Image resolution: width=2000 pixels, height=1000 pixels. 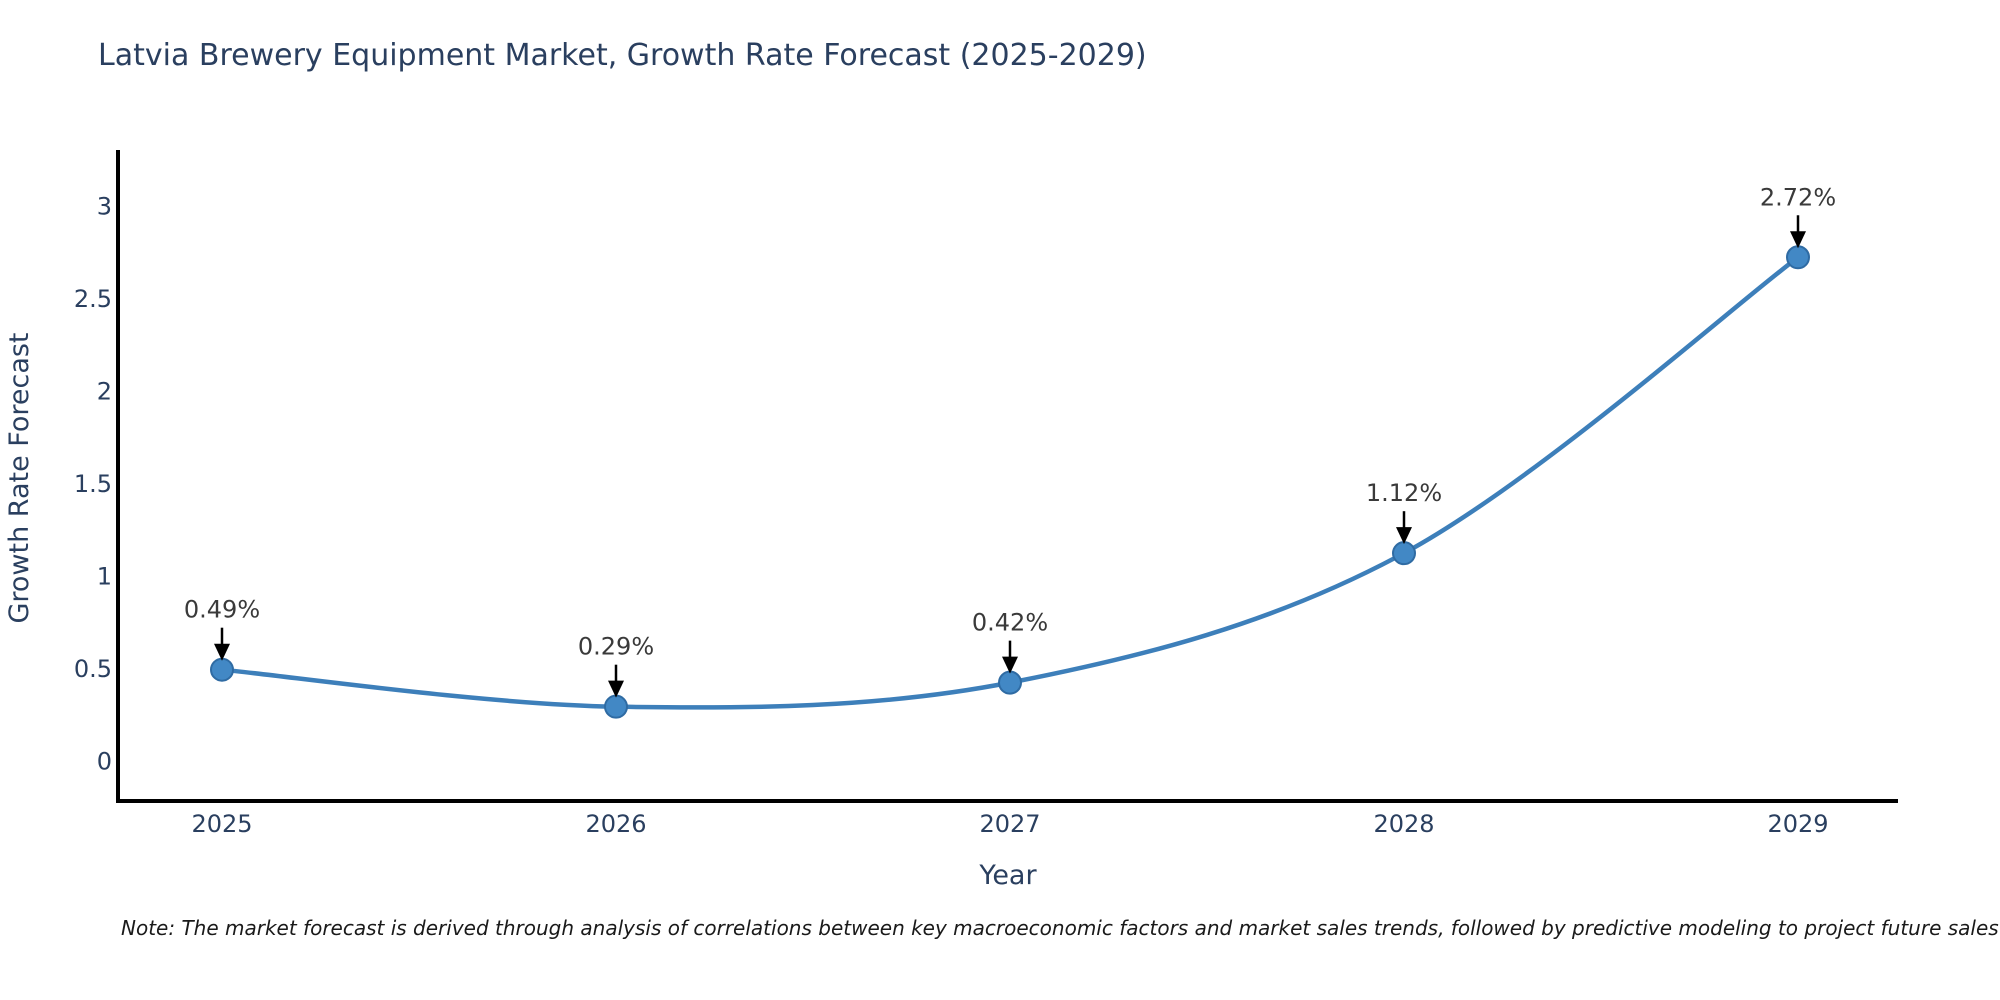 What do you see at coordinates (93, 299) in the screenshot?
I see `y-tick-label: 2.5` at bounding box center [93, 299].